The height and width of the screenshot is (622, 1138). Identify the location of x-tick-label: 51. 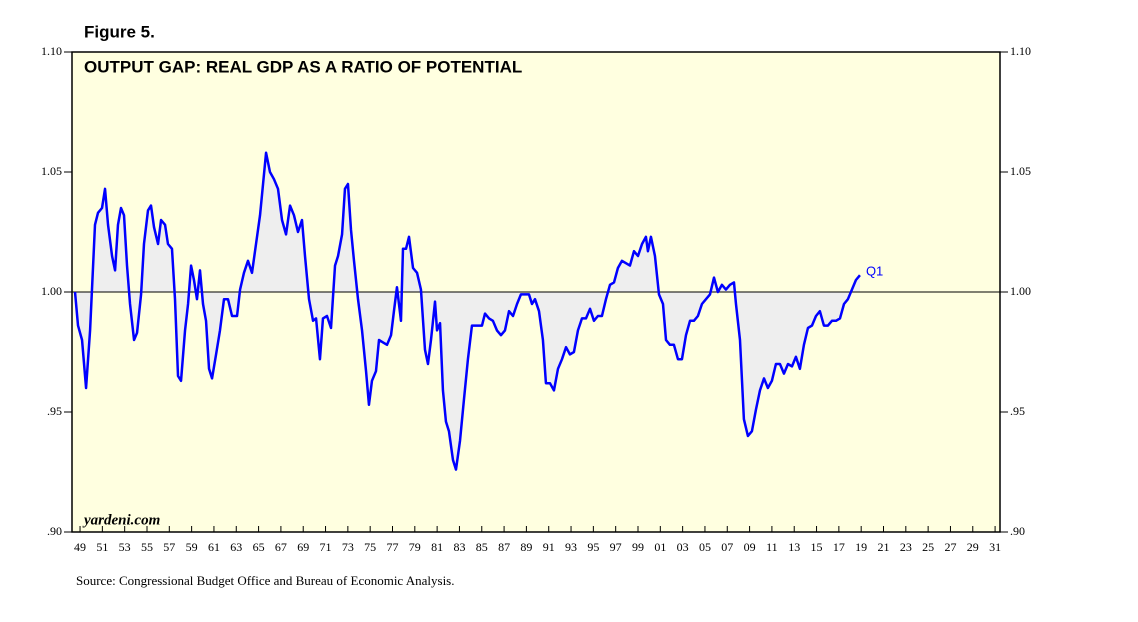
(102, 547).